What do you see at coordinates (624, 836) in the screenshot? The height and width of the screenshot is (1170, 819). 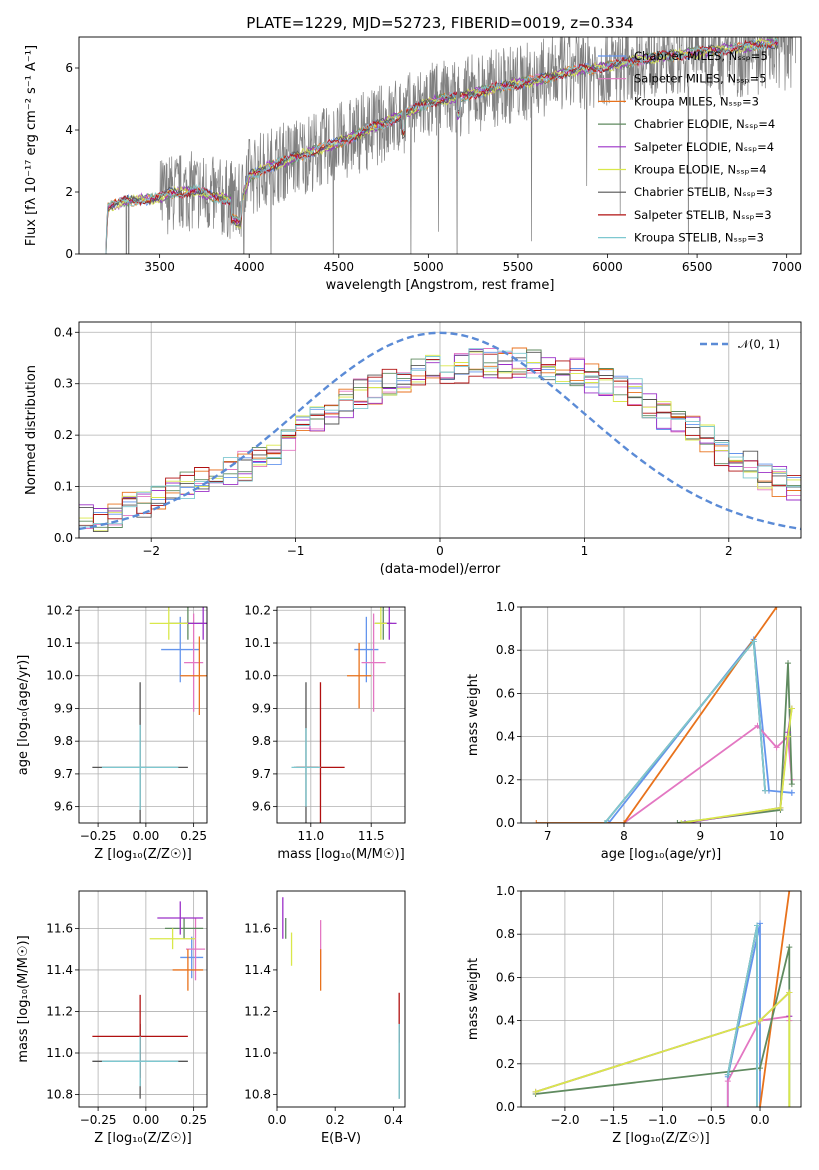 I see `x-tick-label: 8` at bounding box center [624, 836].